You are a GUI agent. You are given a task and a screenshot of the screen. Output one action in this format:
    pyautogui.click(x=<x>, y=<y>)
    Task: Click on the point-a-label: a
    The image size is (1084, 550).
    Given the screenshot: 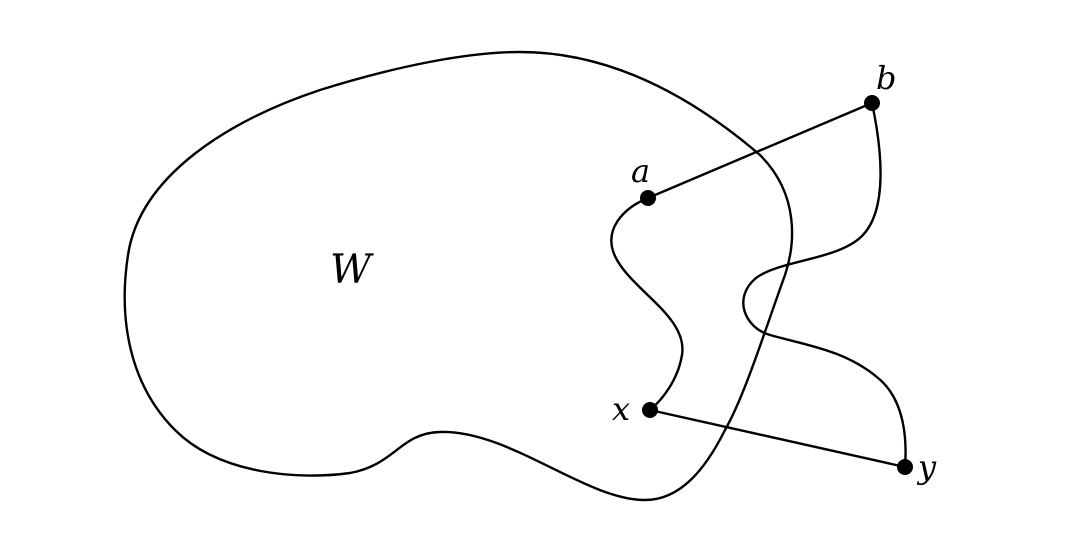 What is the action you would take?
    pyautogui.click(x=640, y=171)
    